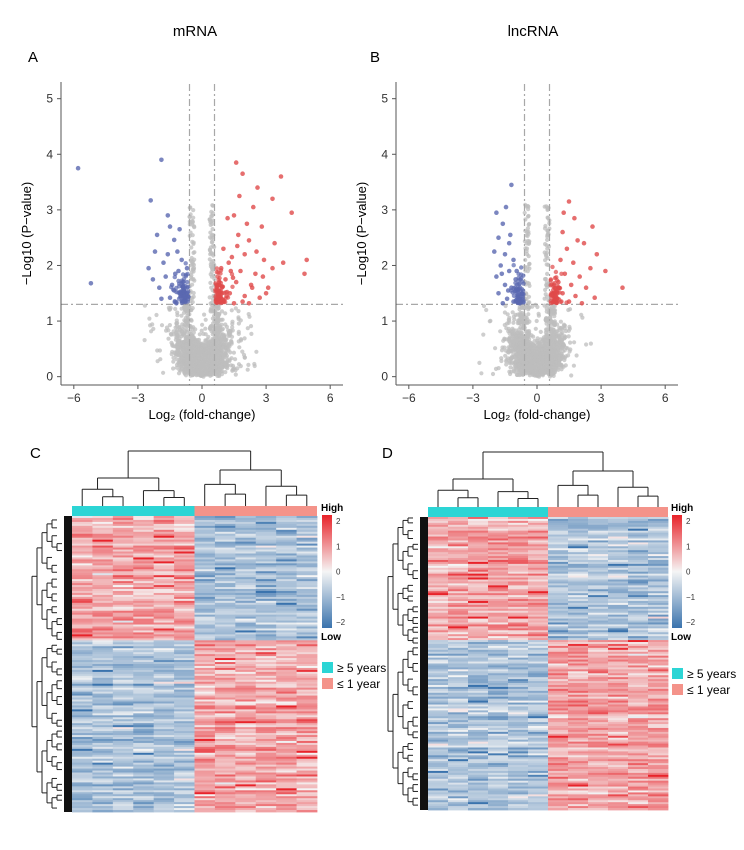 The height and width of the screenshot is (850, 744). I want to click on x-tick-label: 0, so click(202, 398).